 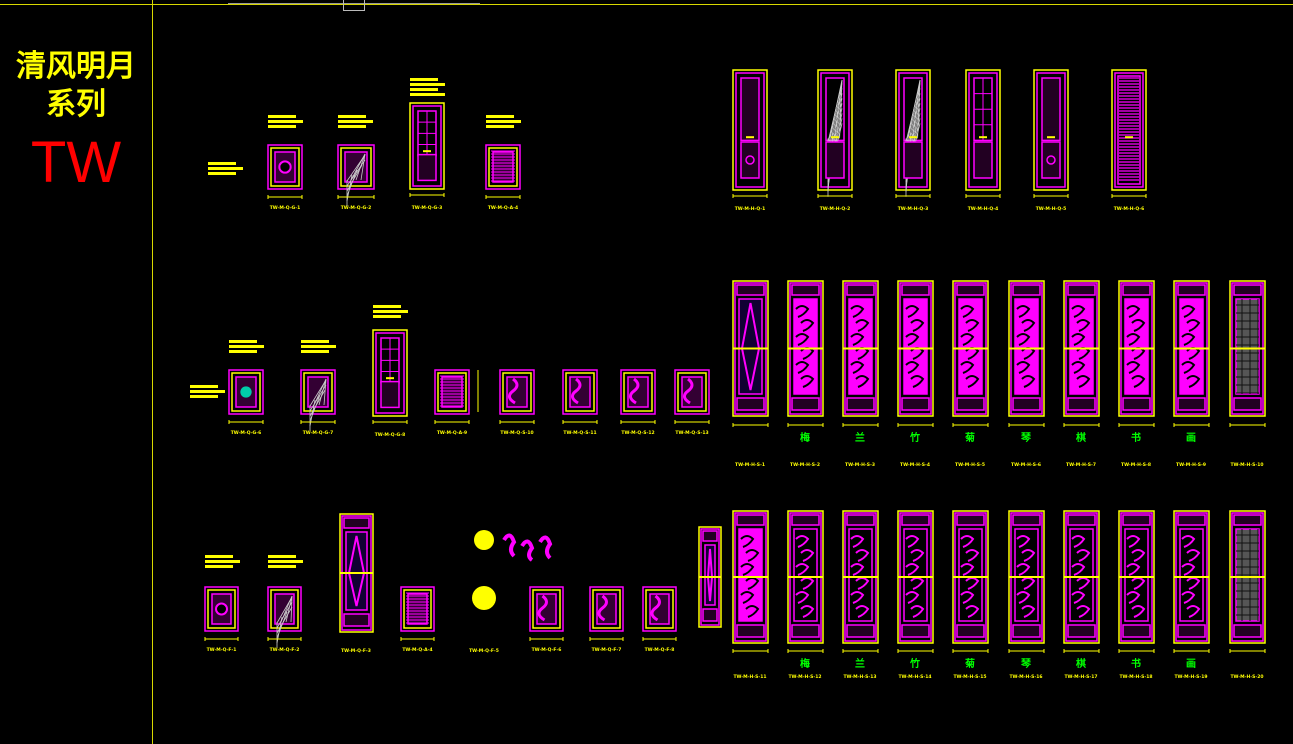 What do you see at coordinates (750, 346) in the screenshot?
I see `screen-lattice` at bounding box center [750, 346].